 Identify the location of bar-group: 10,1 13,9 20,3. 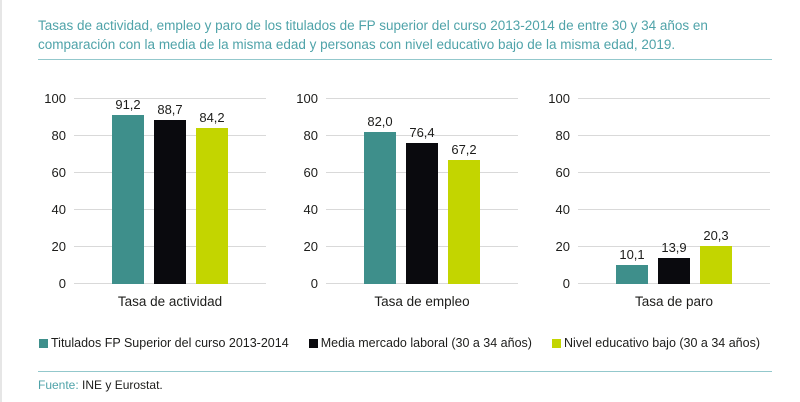
(674, 191).